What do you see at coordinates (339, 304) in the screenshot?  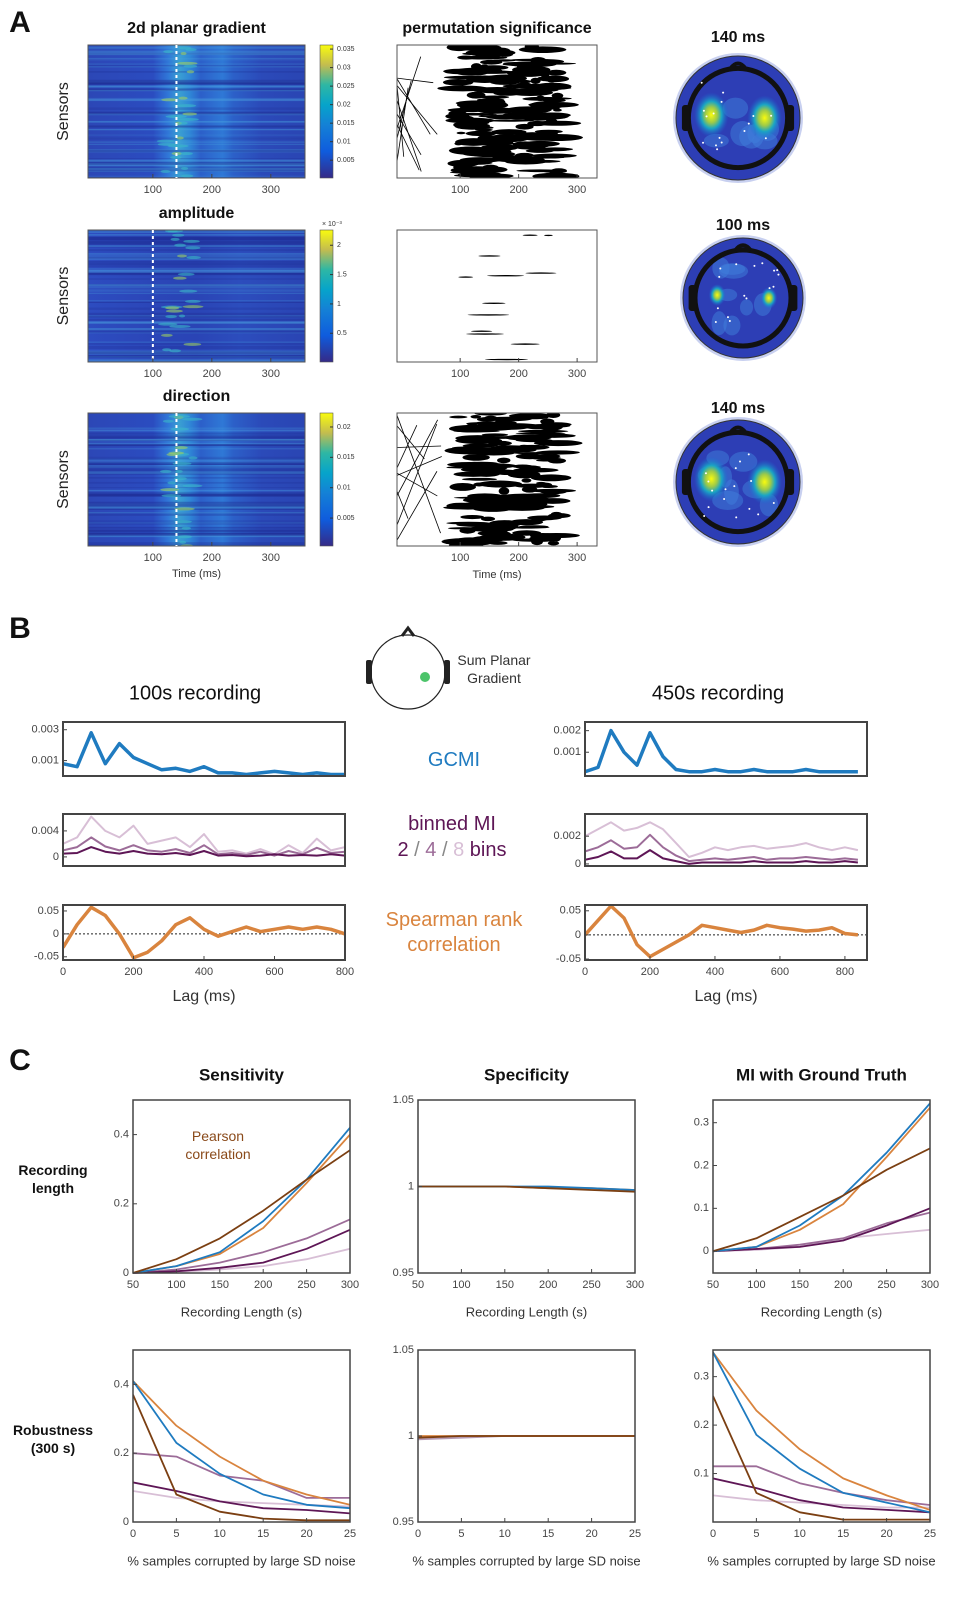 I see `colorbar-tick-label: 1` at bounding box center [339, 304].